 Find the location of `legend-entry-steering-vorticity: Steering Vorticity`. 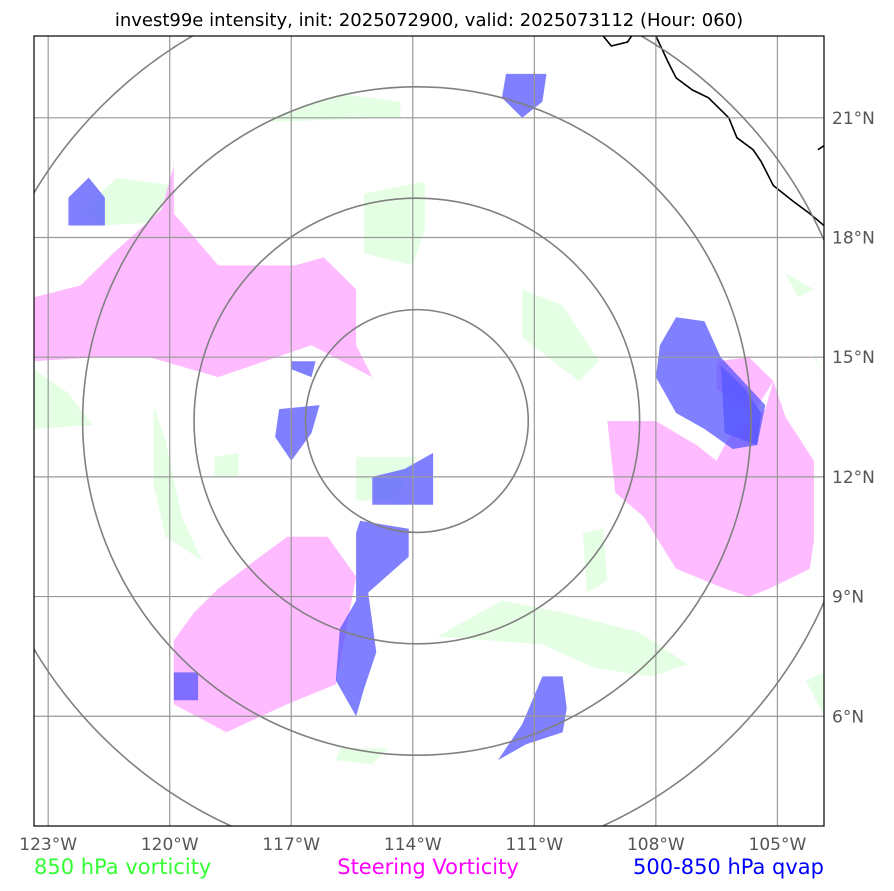

legend-entry-steering-vorticity: Steering Vorticity is located at coordinates (428, 867).